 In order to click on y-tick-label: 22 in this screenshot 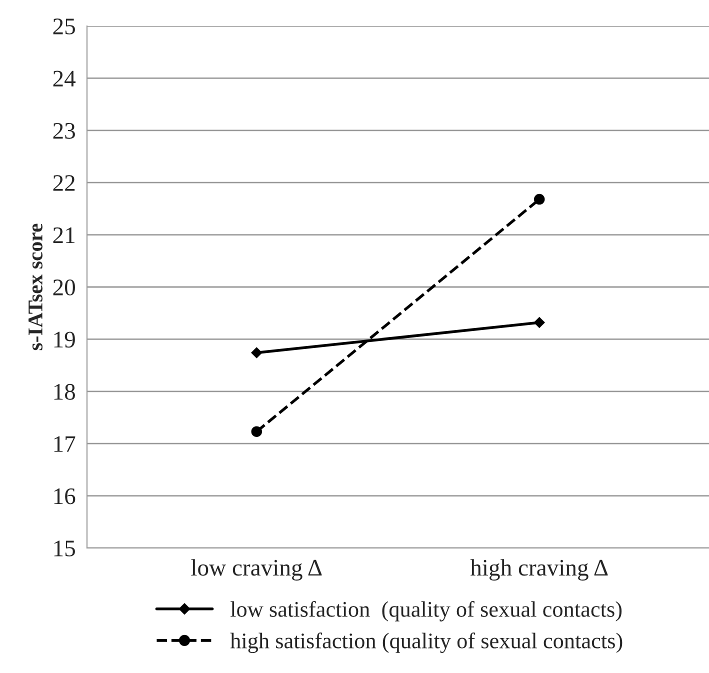, I will do `click(64, 183)`.